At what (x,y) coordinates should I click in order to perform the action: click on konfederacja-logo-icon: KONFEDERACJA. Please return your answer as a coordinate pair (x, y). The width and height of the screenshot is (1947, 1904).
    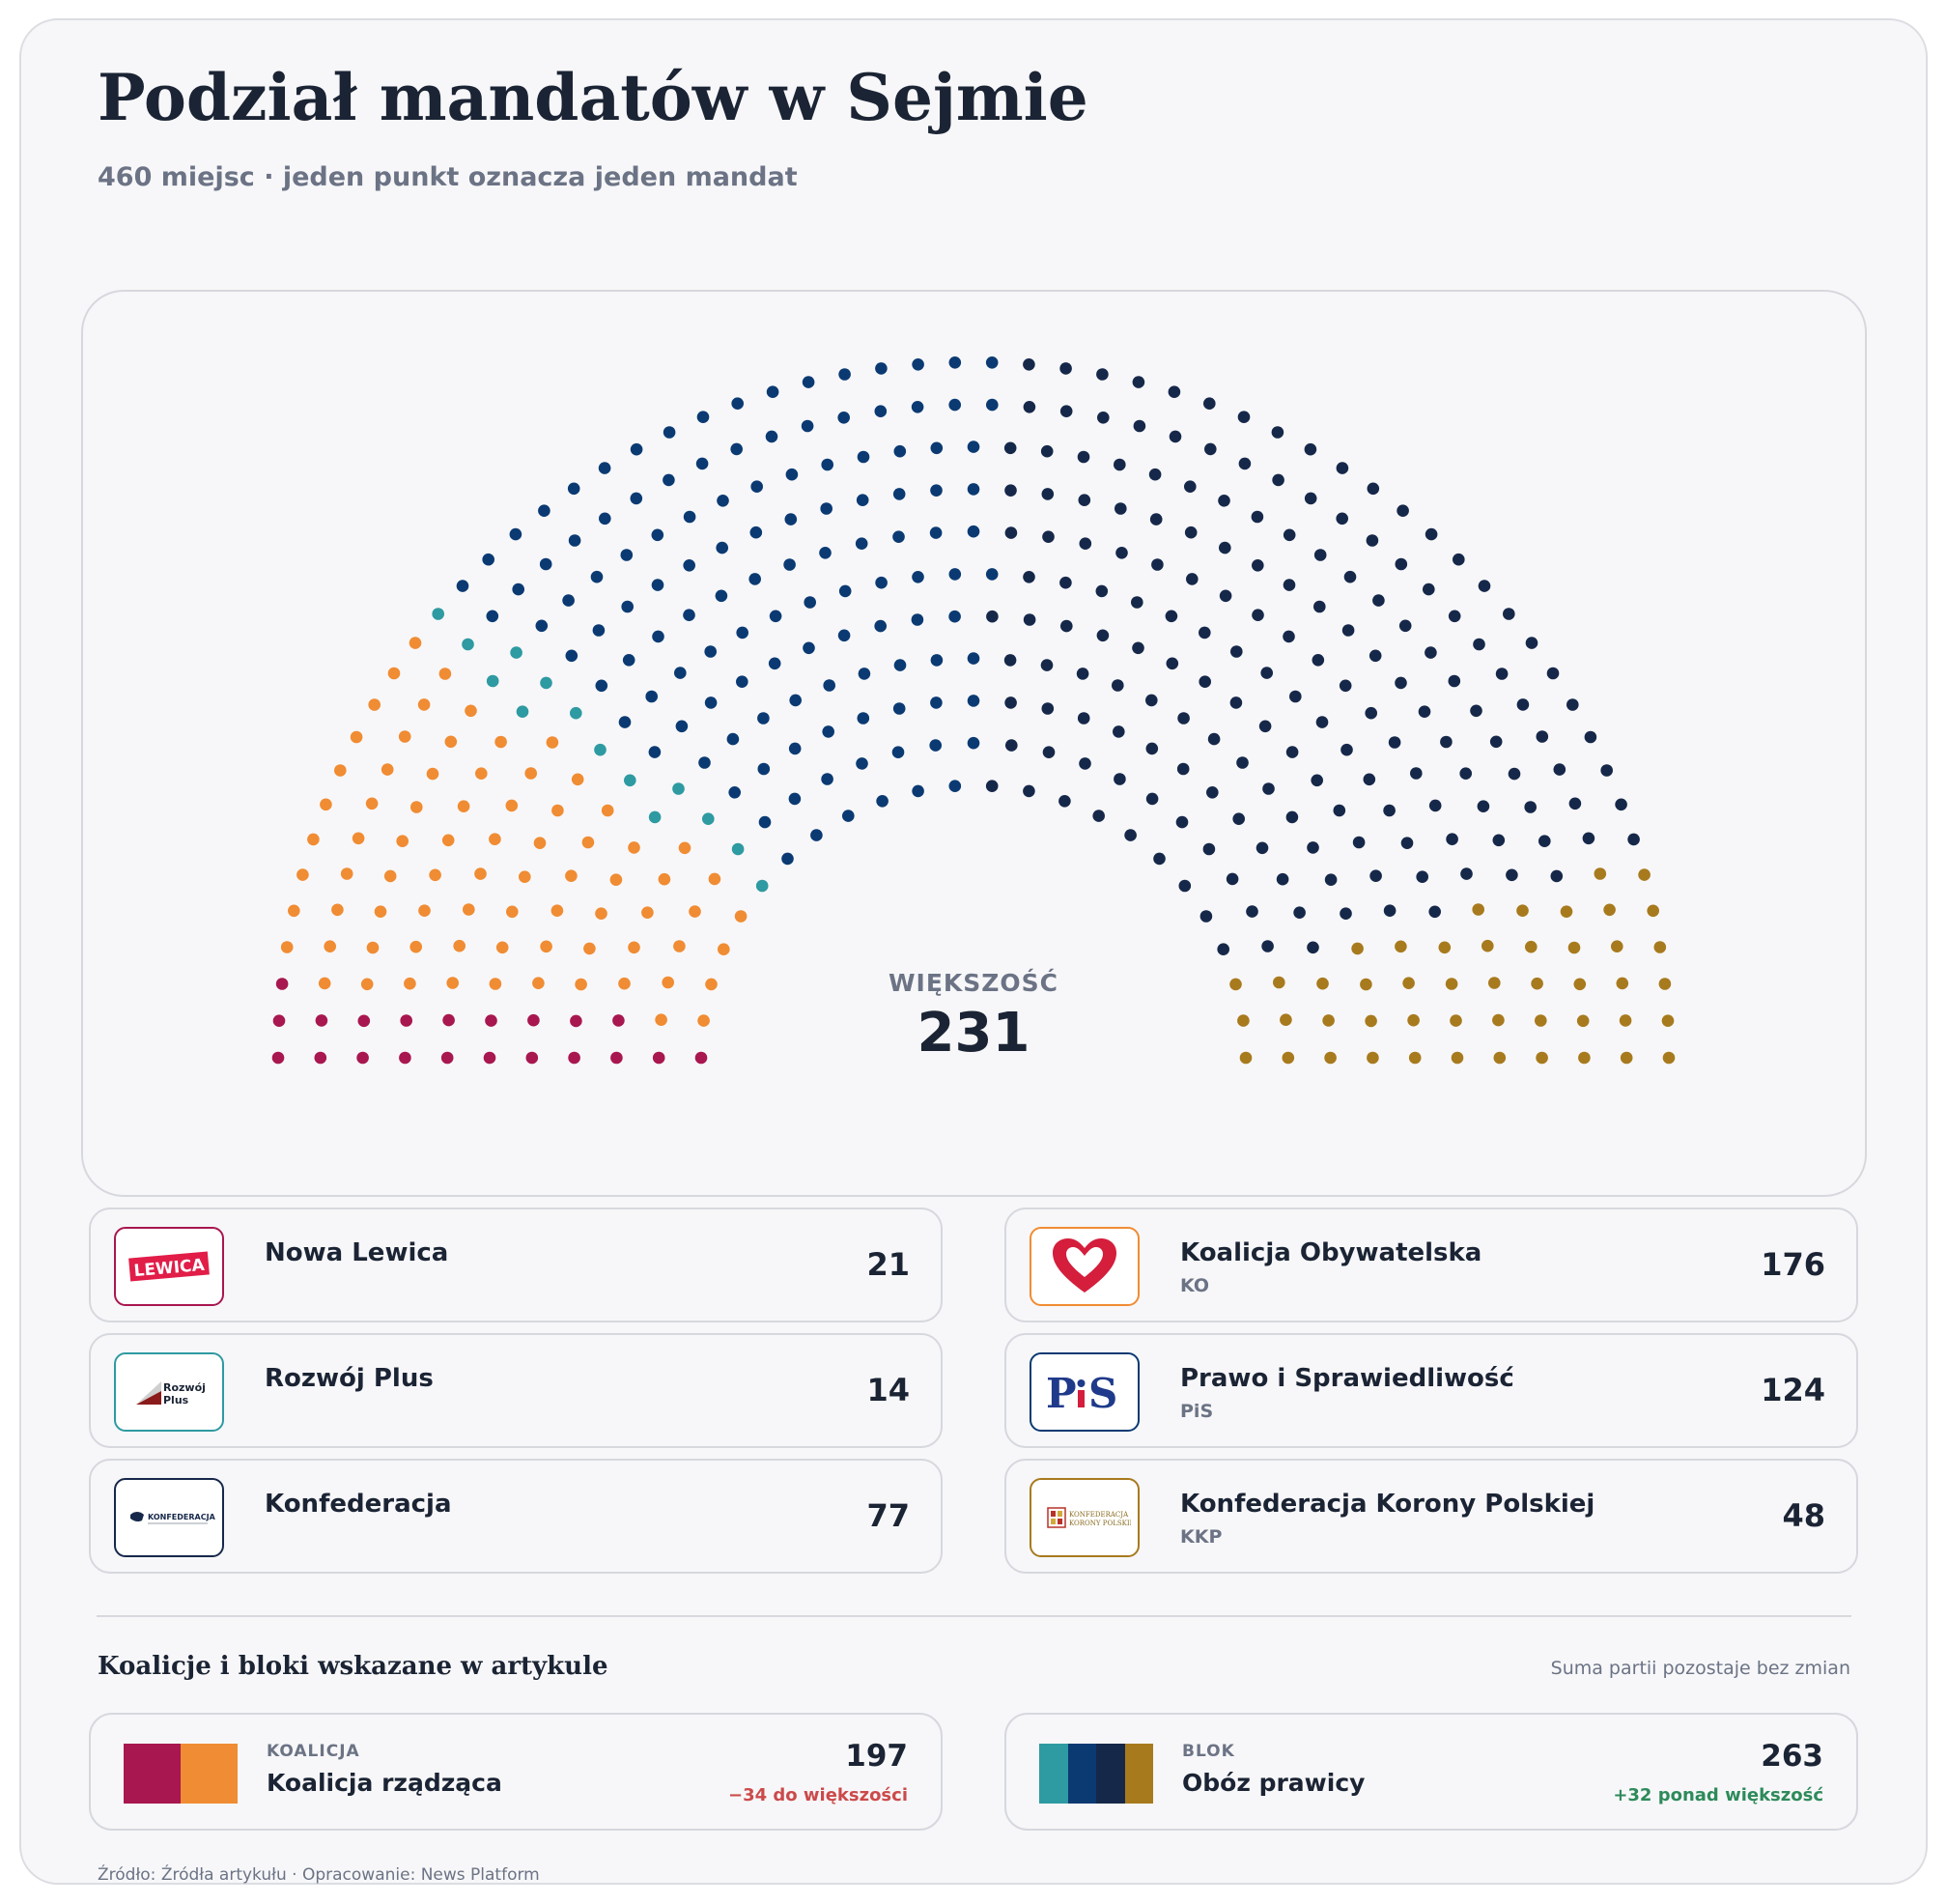
    Looking at the image, I should click on (169, 1517).